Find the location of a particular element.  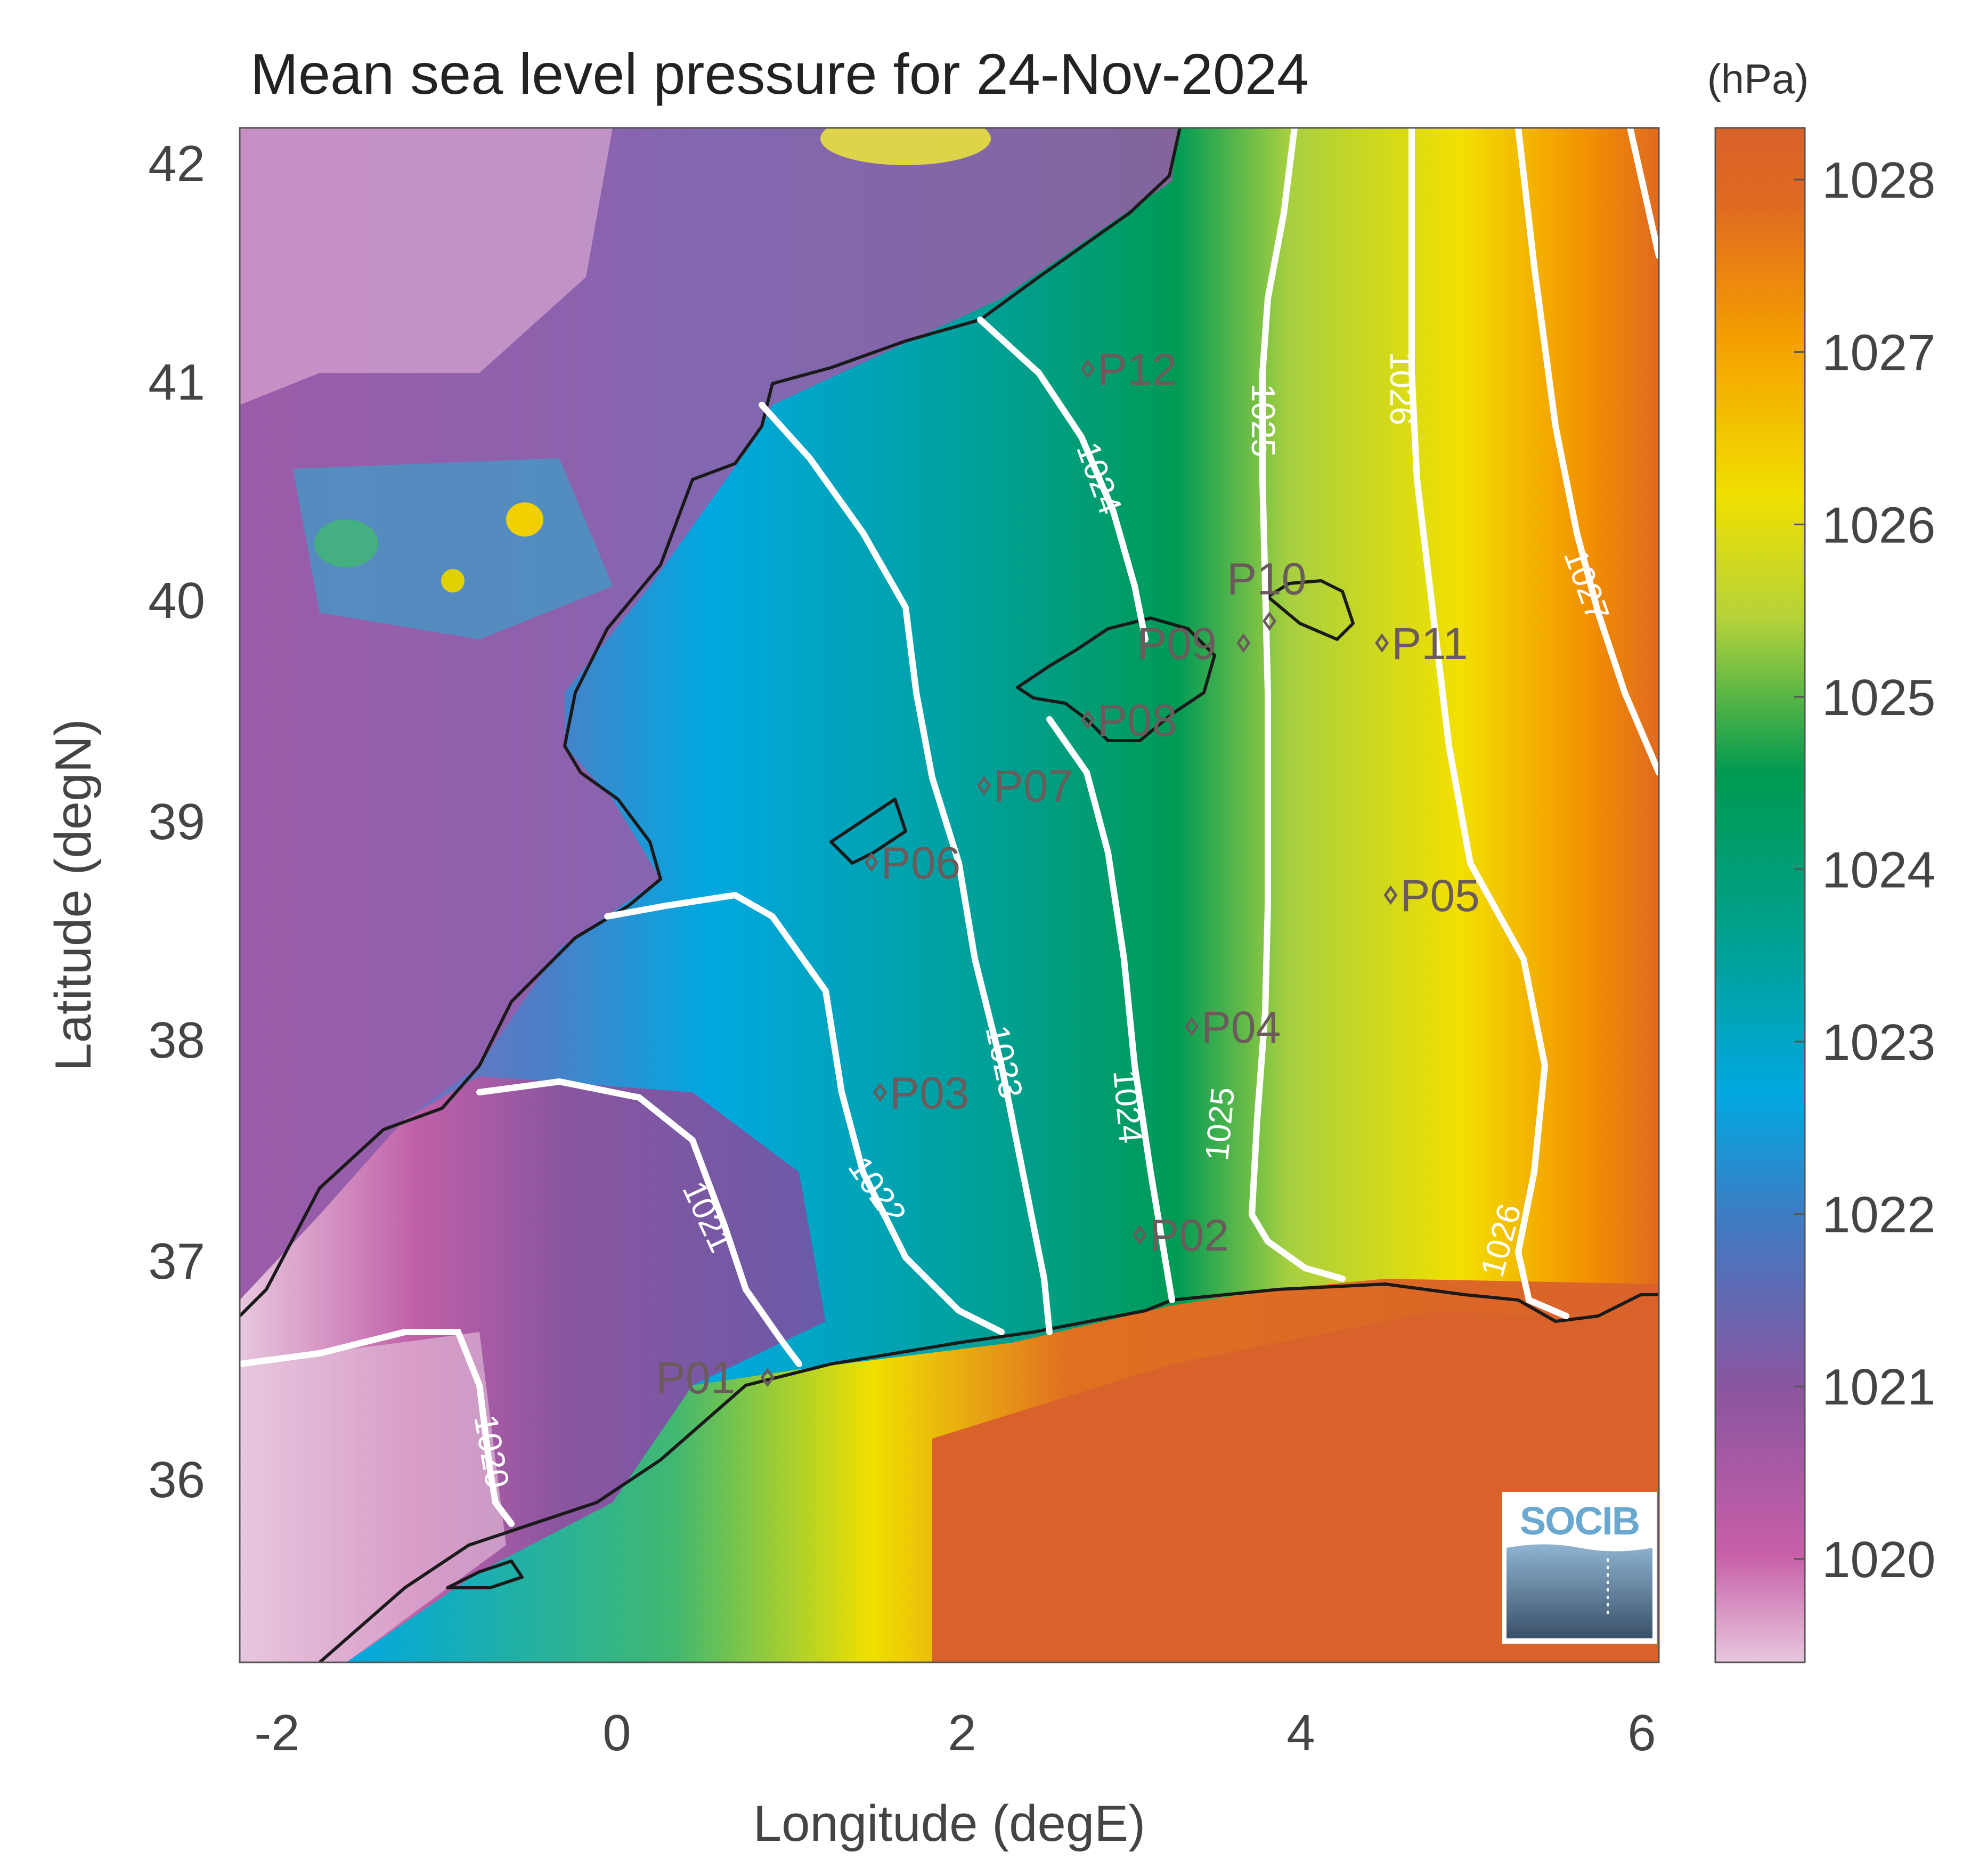

colorbar-tick-label: 1020 is located at coordinates (1879, 1559).